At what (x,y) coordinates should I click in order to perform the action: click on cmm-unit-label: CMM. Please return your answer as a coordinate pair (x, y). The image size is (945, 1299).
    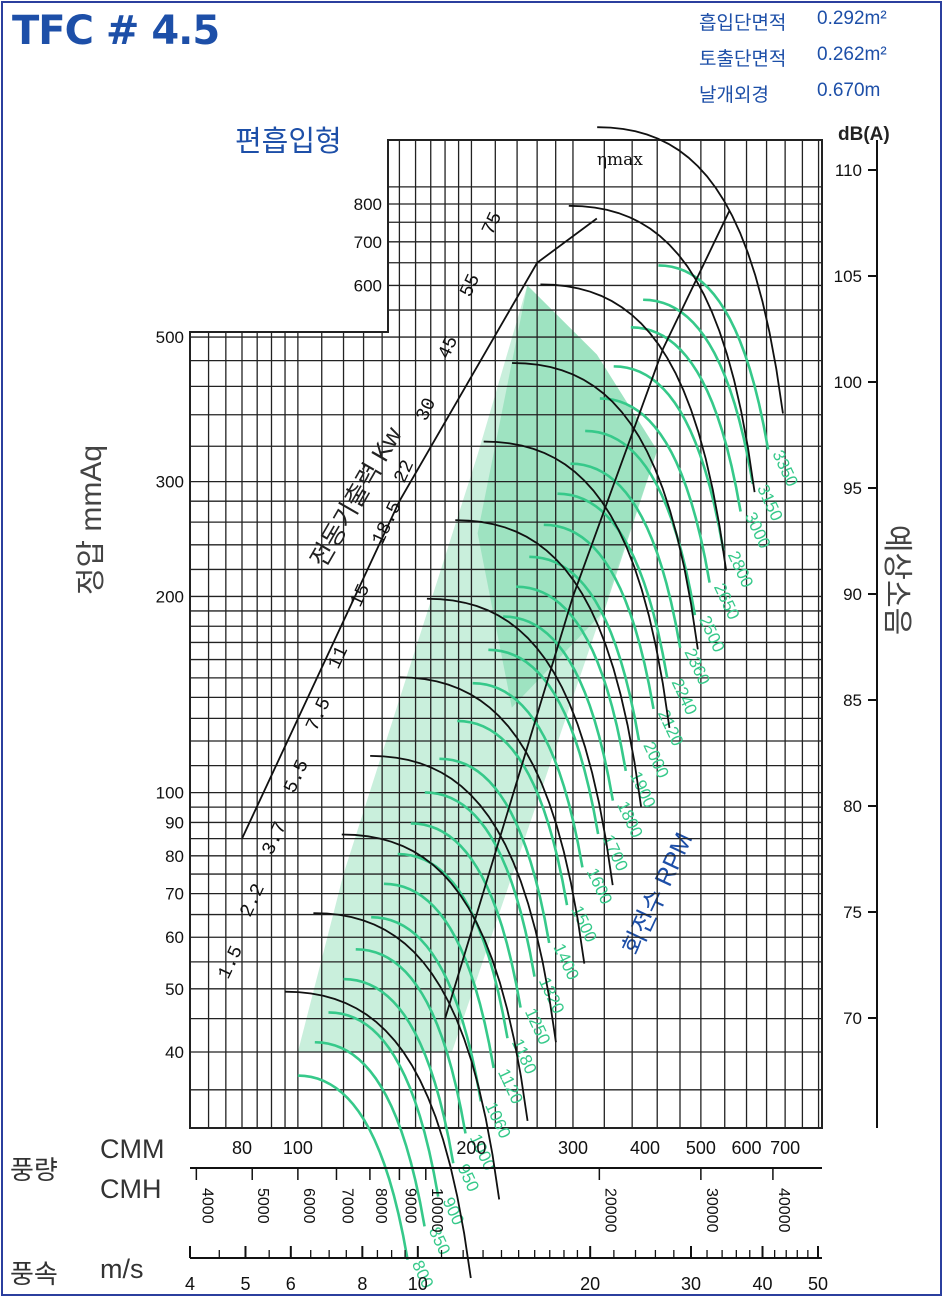
    Looking at the image, I should click on (132, 1149).